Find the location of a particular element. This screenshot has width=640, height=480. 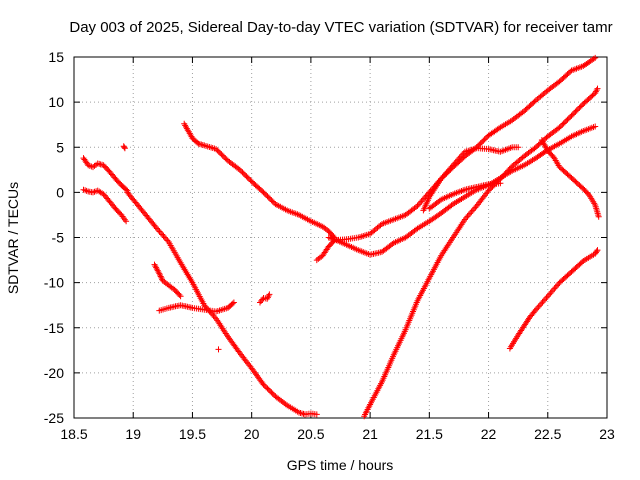

series-track-q is located at coordinates (218, 349).